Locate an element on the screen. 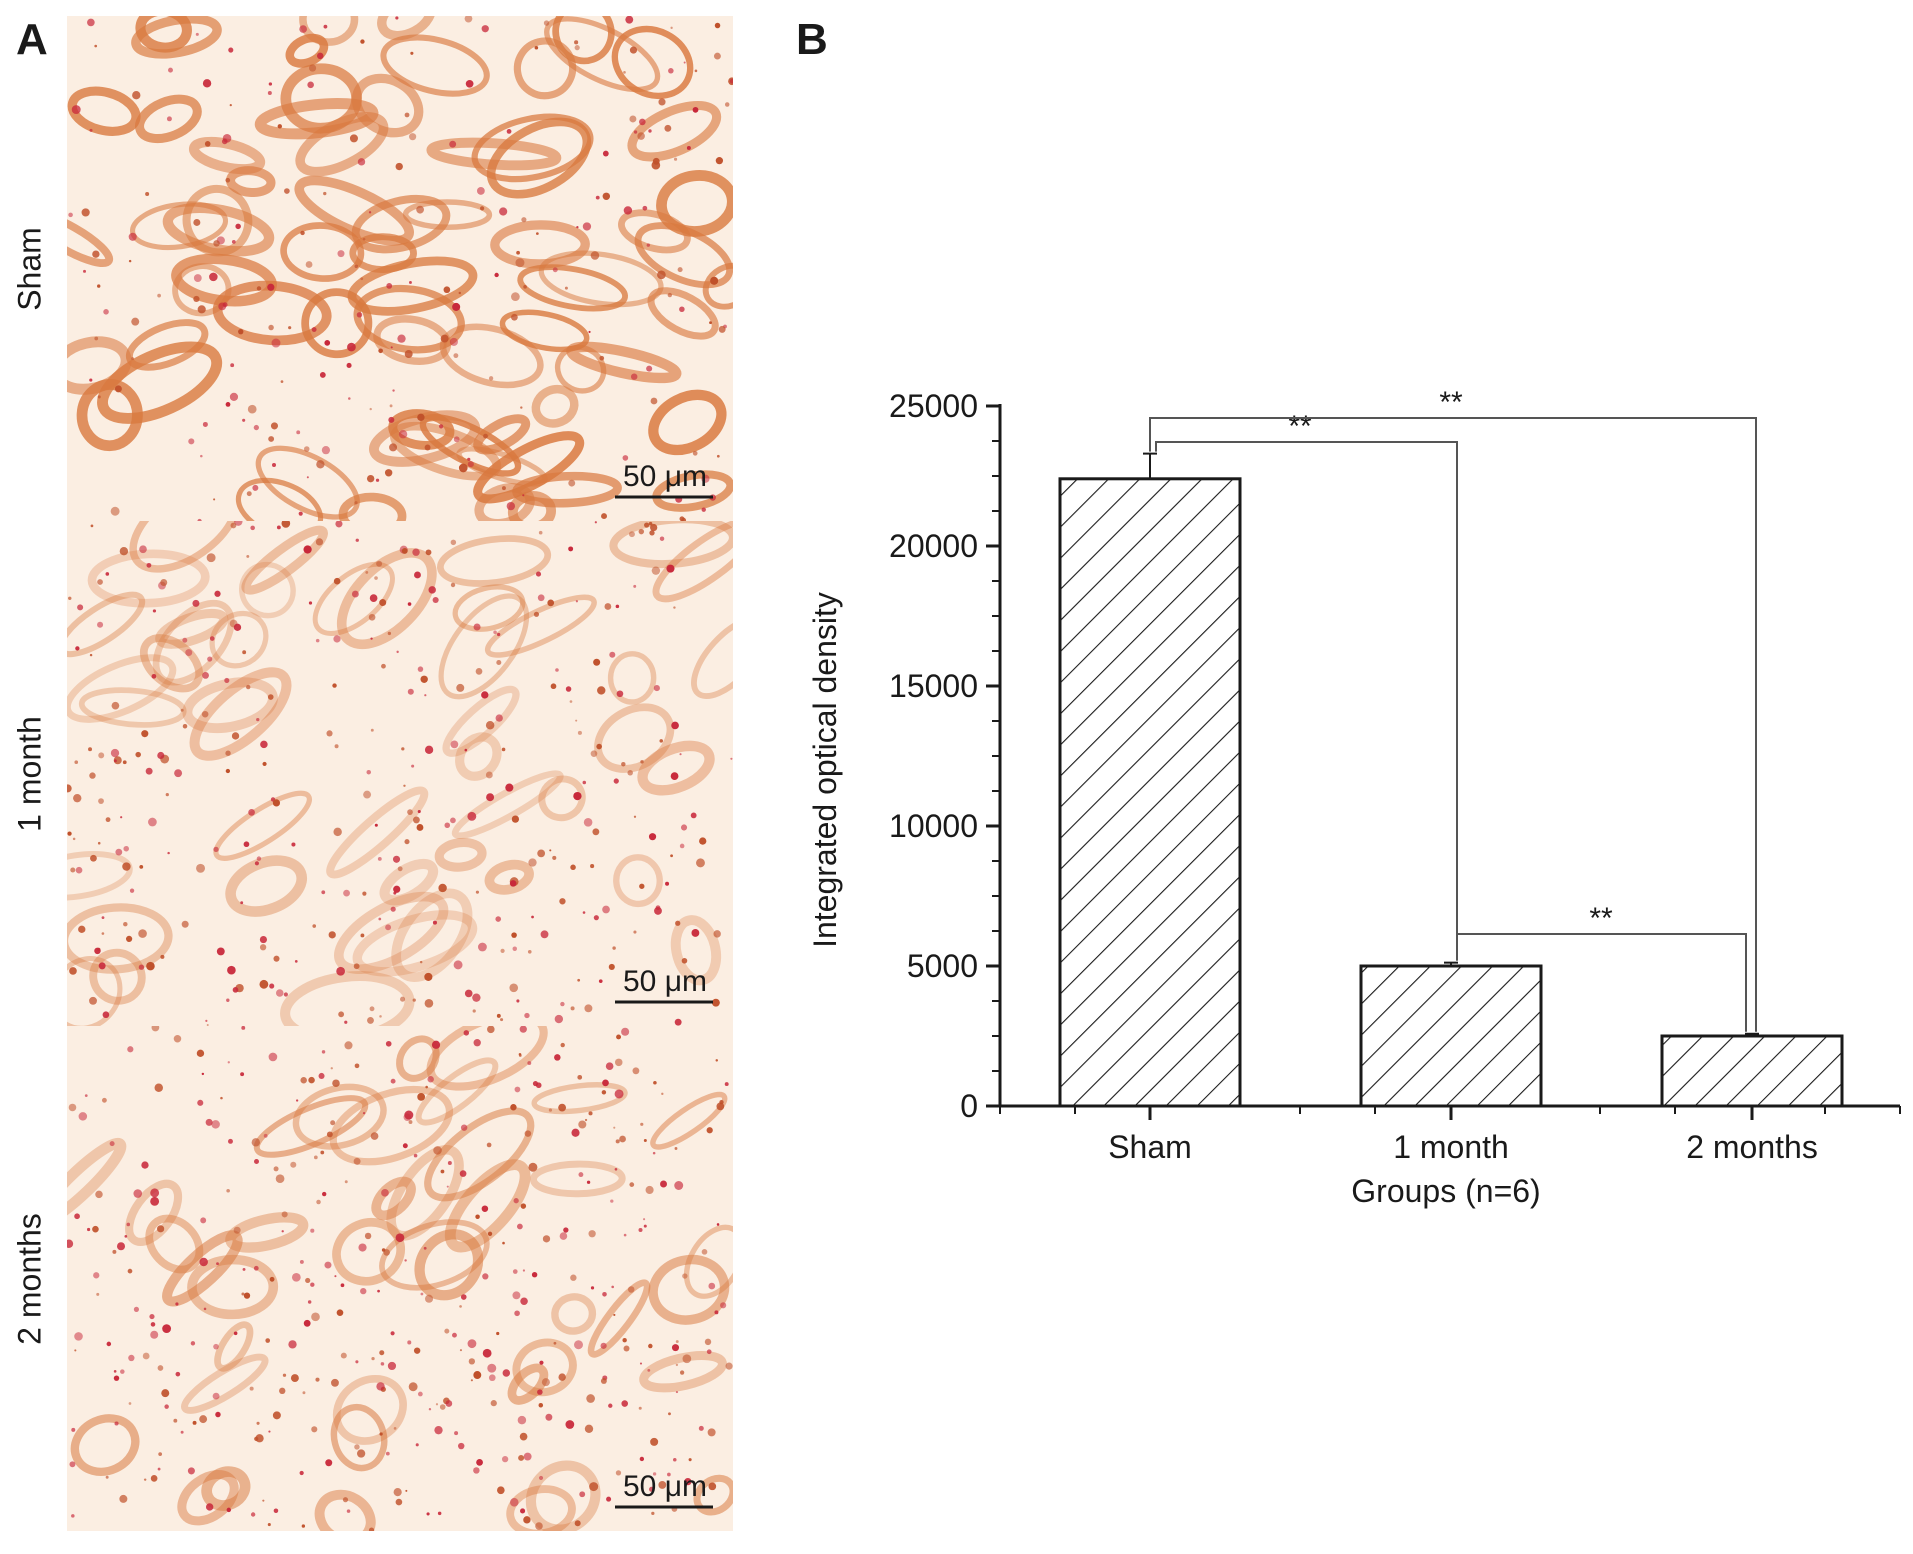  y-tick-label: 25000 is located at coordinates (933, 406).